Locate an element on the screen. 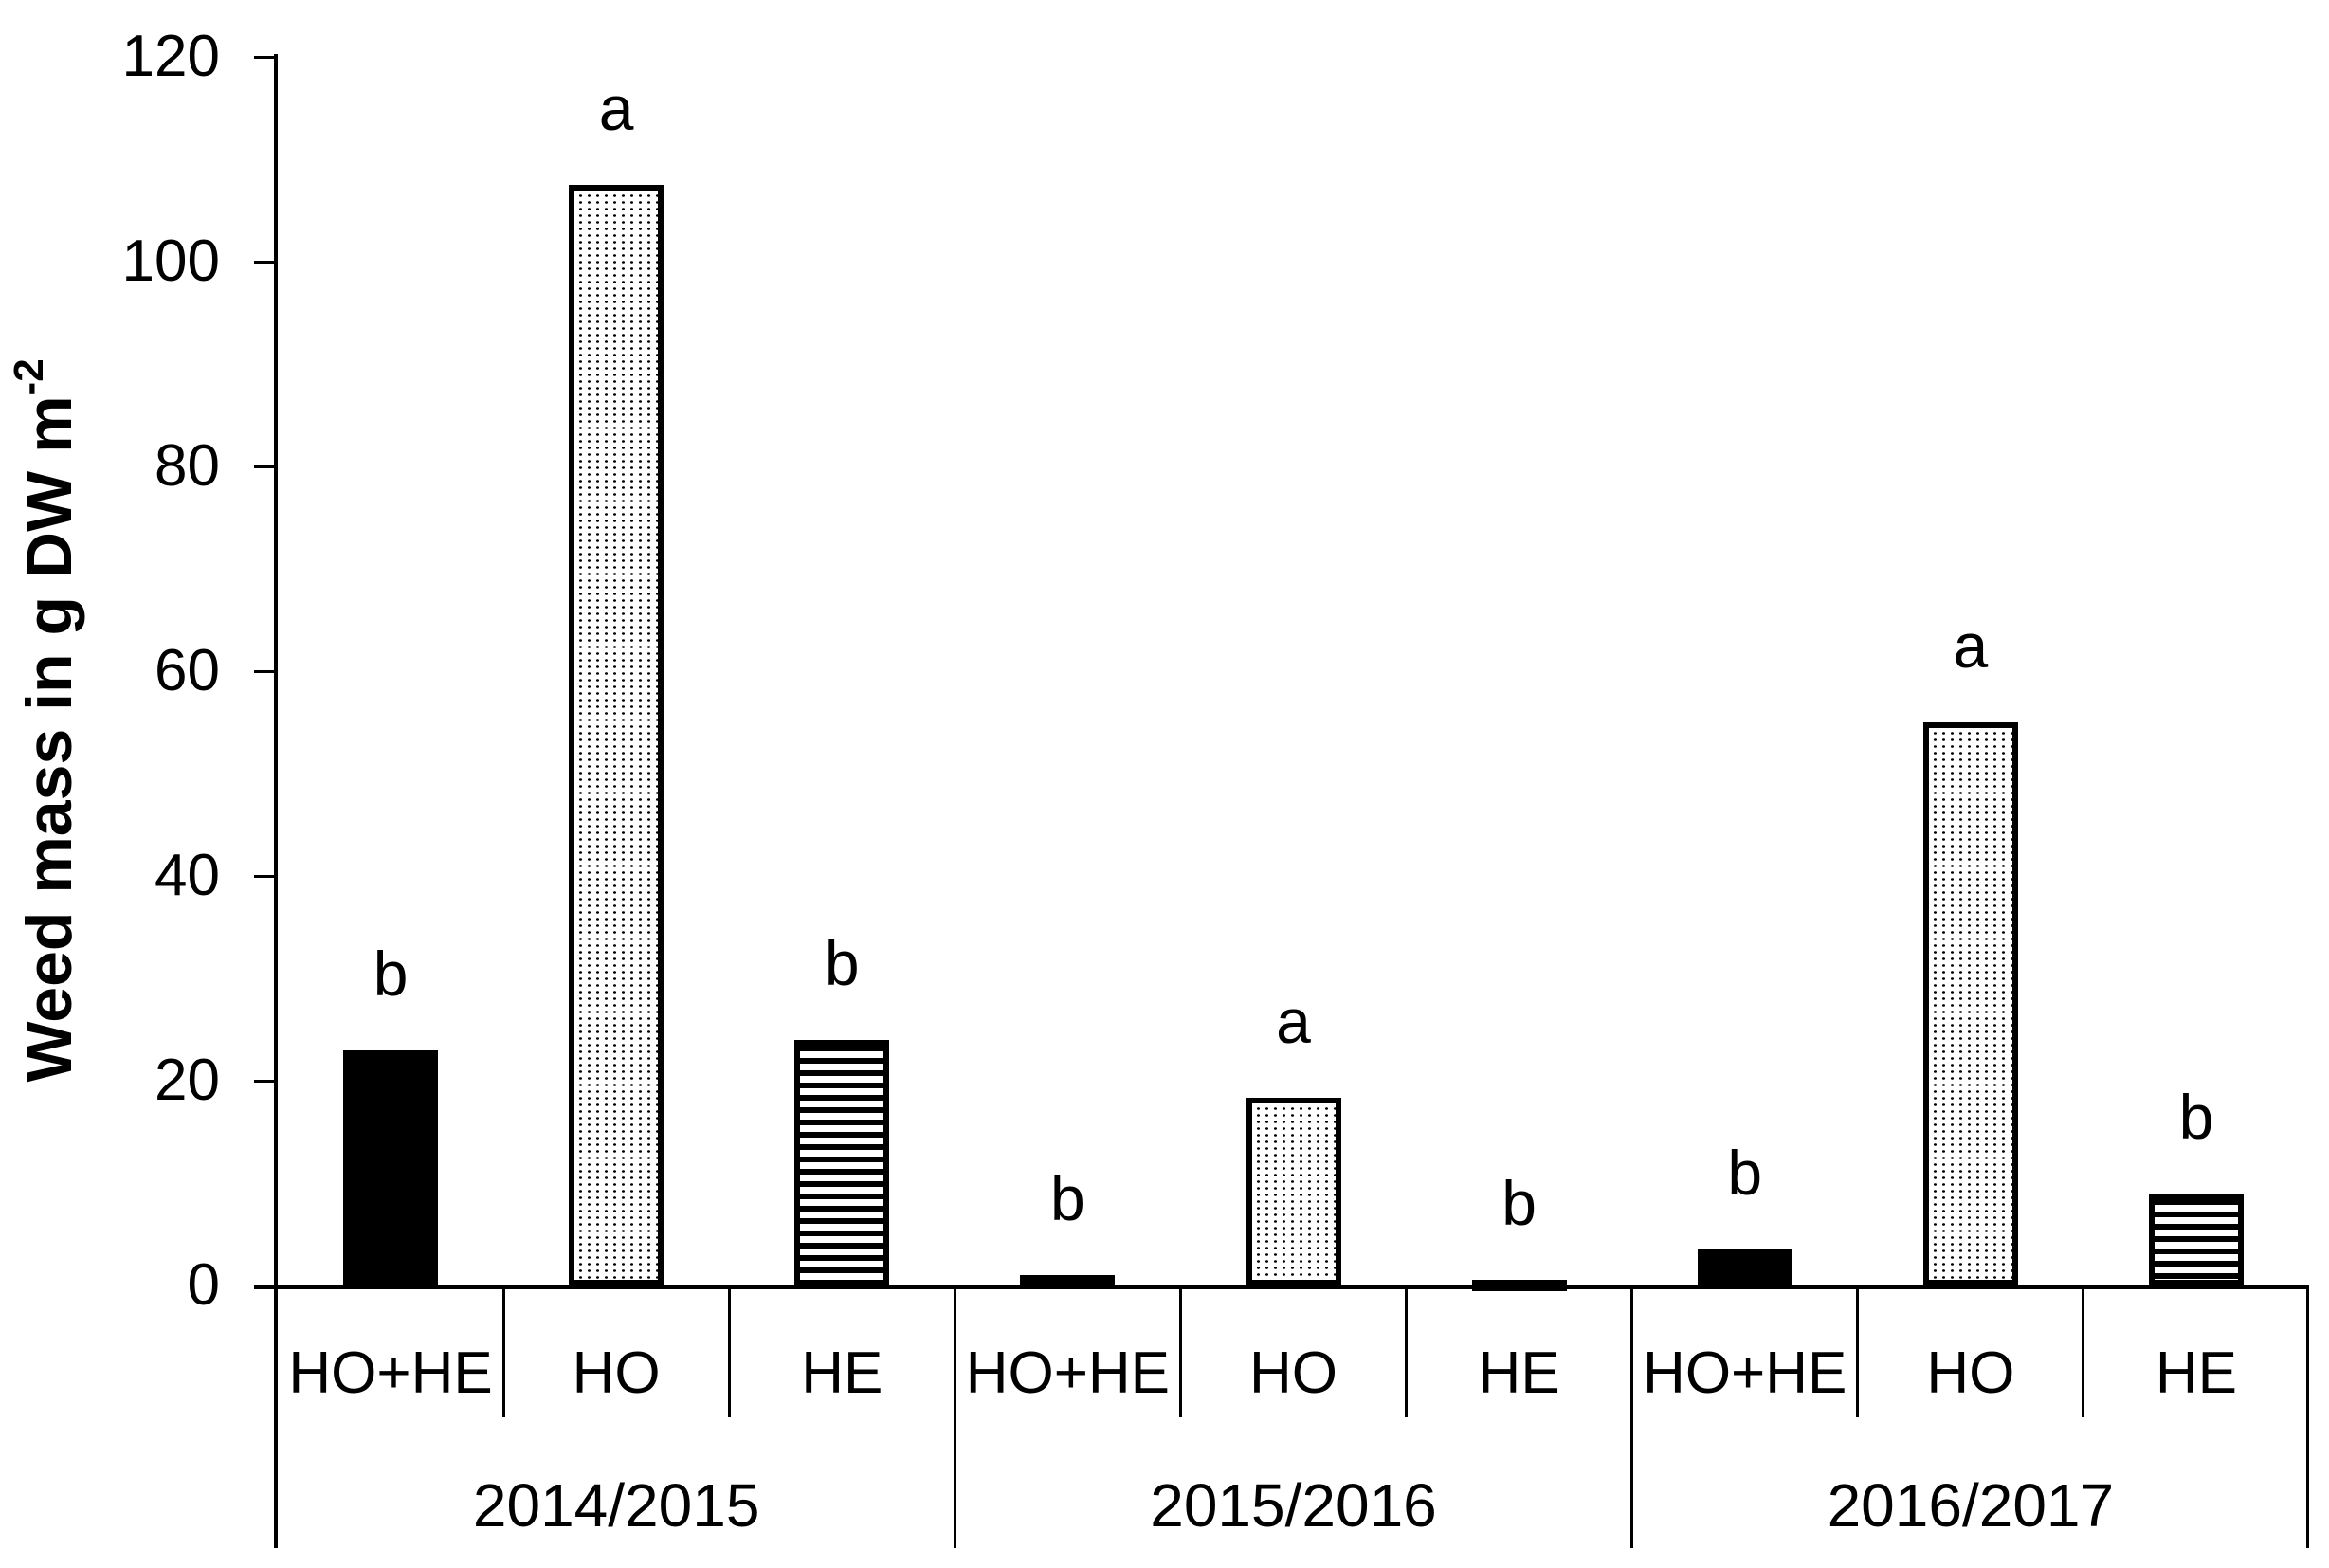  year-label: 2016/2017 is located at coordinates (1971, 1505).